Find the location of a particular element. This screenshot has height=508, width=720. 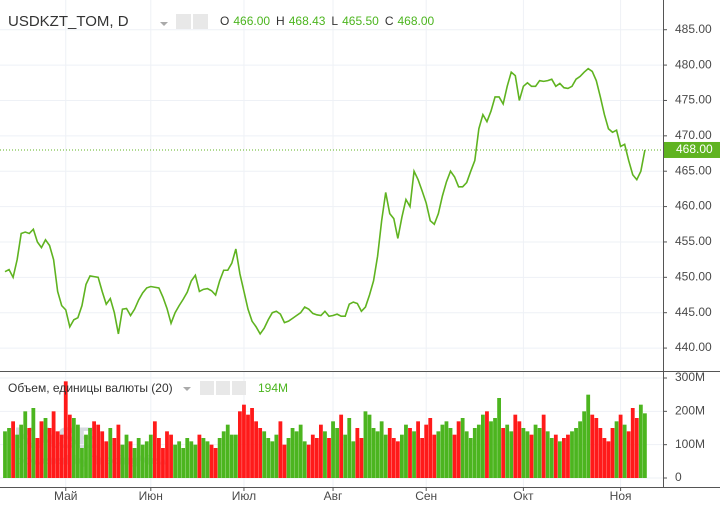

ohlc-key: C is located at coordinates (389, 21).